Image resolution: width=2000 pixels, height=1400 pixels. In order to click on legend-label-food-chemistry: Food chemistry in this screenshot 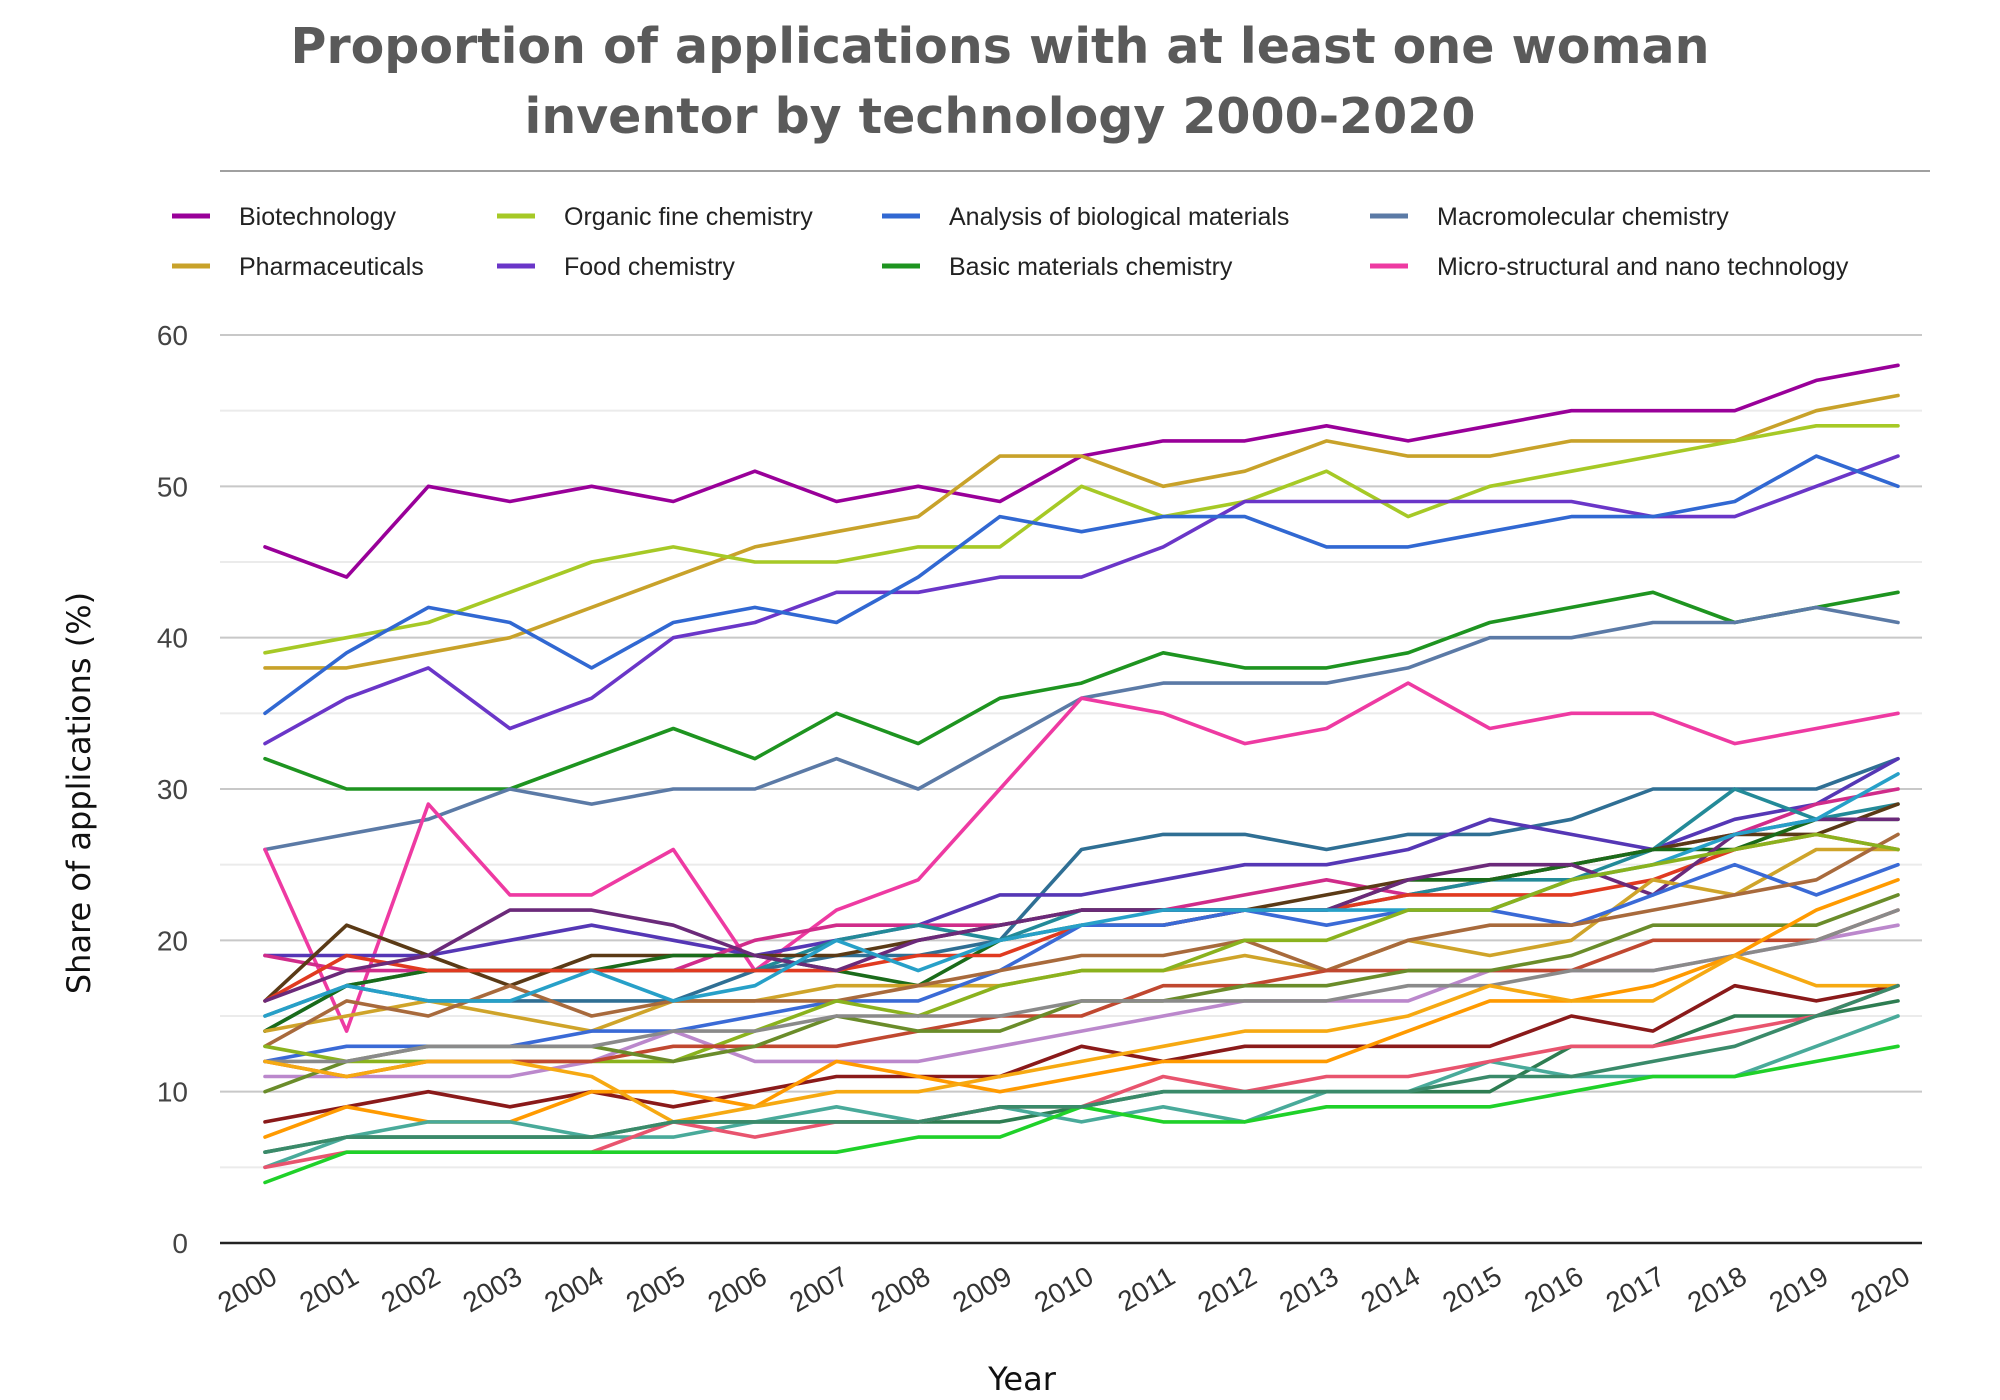, I will do `click(649, 267)`.